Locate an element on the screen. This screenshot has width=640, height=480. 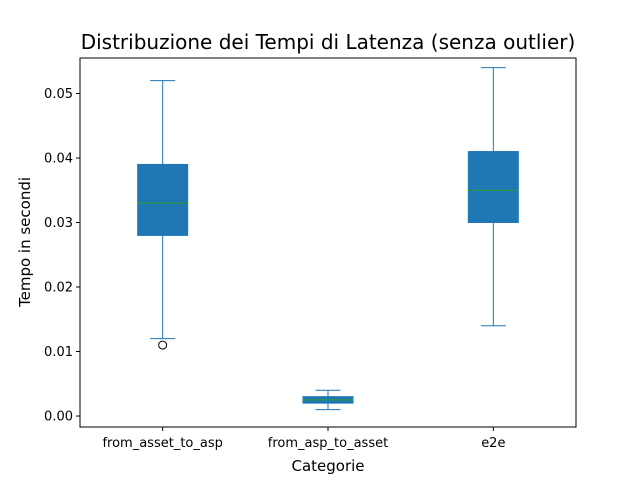
y-tick-label: 0.05 is located at coordinates (58, 94).